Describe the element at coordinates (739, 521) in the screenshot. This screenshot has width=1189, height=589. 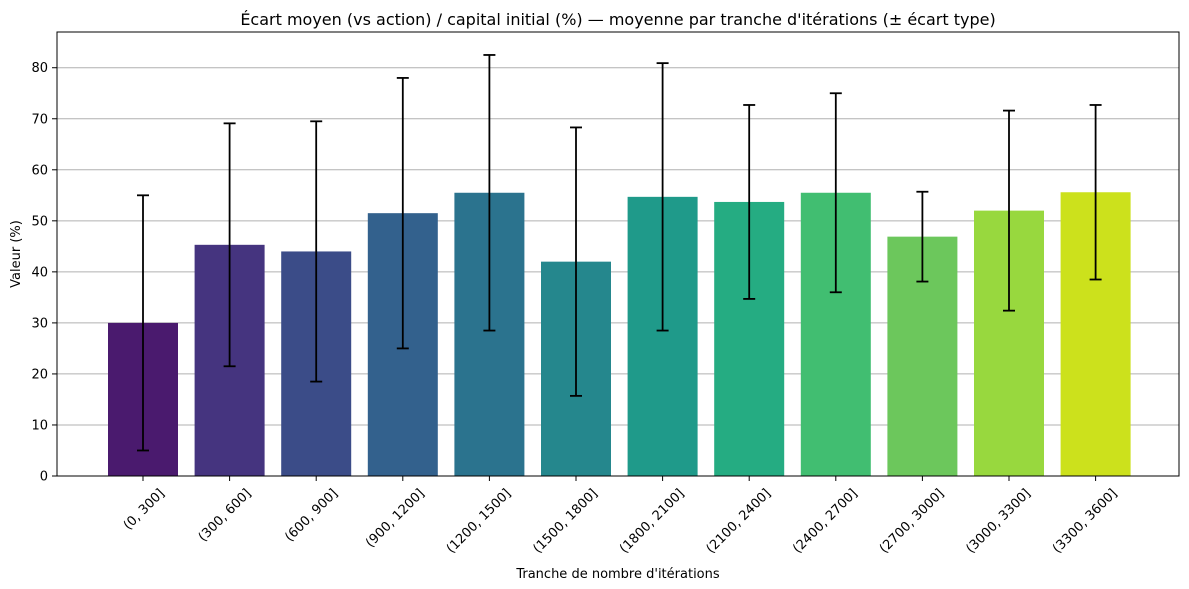
I see `x-tick-label: (2100, 2400]` at that location.